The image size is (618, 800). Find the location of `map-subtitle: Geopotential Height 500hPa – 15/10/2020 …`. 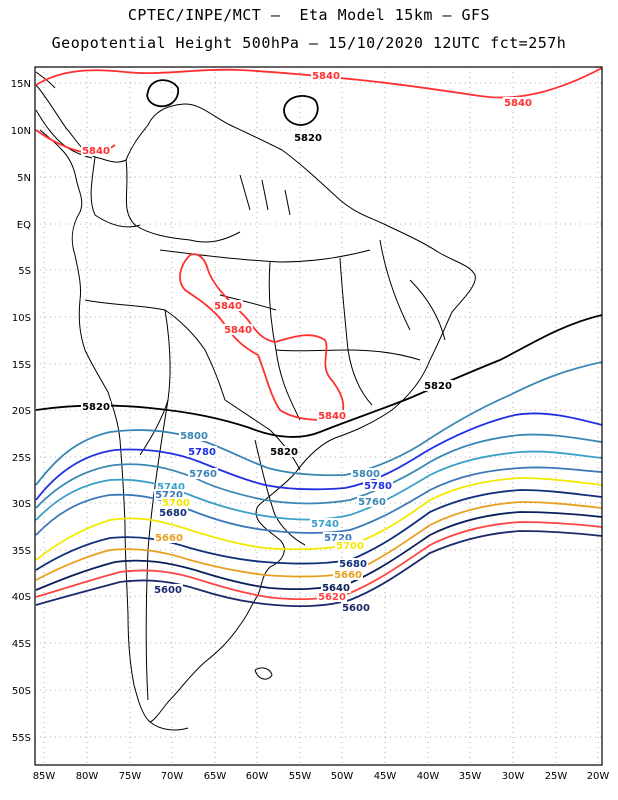

map-subtitle: Geopotential Height 500hPa – 15/10/2020 … is located at coordinates (309, 43).